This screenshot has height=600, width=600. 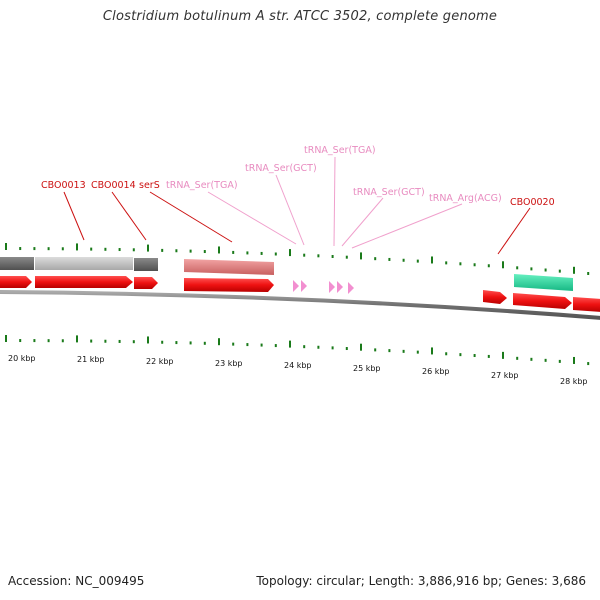 I want to click on label-trna-arg-acg: tRNA_Arg(ACG), so click(x=465, y=198).